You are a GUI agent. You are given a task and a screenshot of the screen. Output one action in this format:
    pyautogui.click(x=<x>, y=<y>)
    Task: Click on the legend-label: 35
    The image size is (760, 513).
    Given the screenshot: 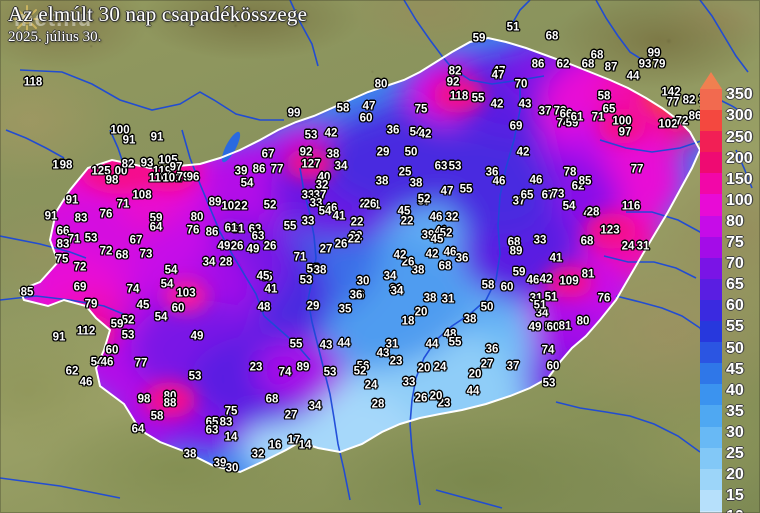 What is the action you would take?
    pyautogui.click(x=735, y=411)
    